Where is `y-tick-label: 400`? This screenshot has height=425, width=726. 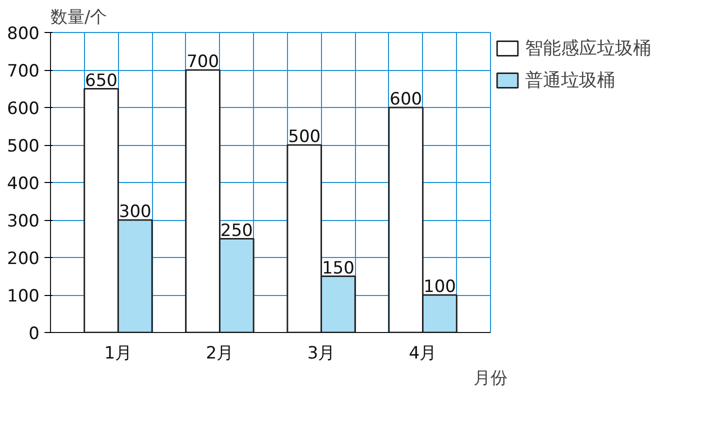
y-tick-label: 400 is located at coordinates (23, 184).